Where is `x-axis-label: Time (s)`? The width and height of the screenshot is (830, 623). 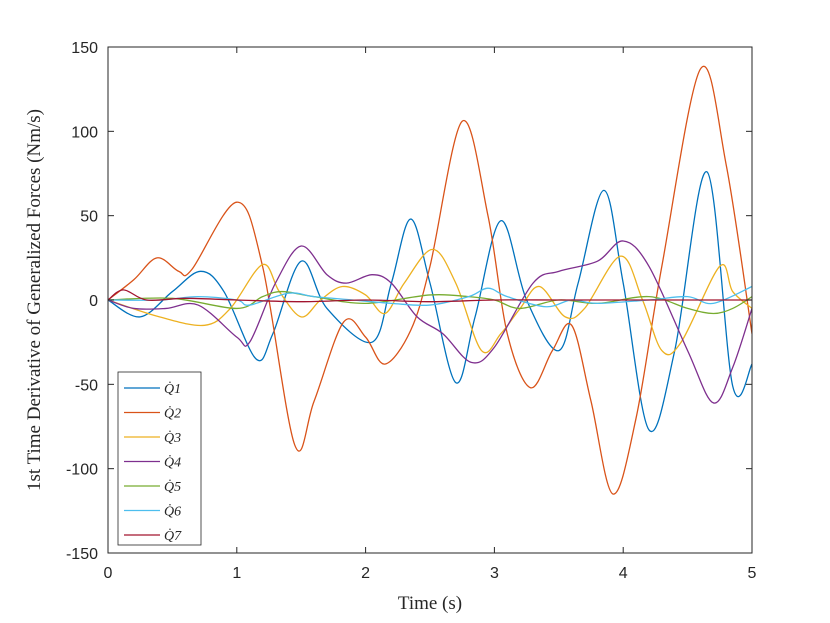 x-axis-label: Time (s) is located at coordinates (430, 603).